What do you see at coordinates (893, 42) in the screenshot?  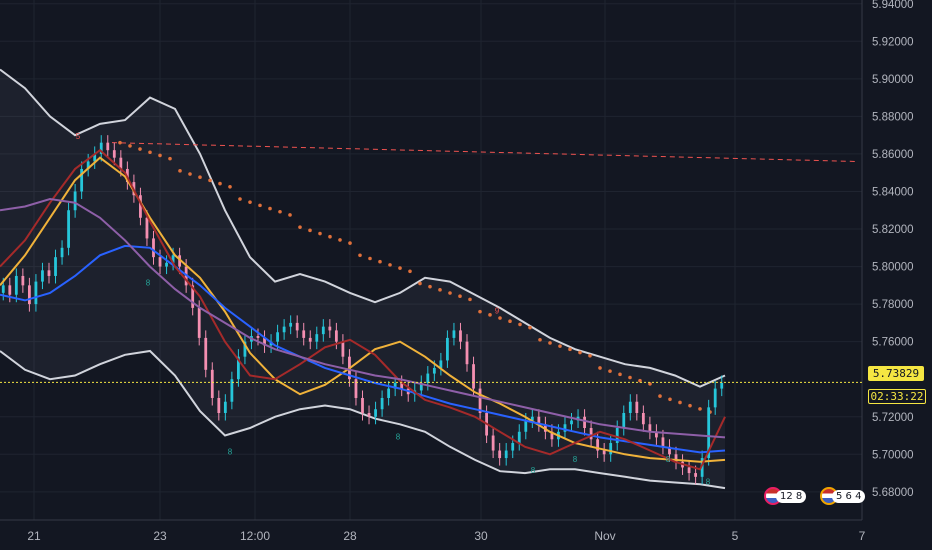 I see `y-tick-label: 5.92000` at bounding box center [893, 42].